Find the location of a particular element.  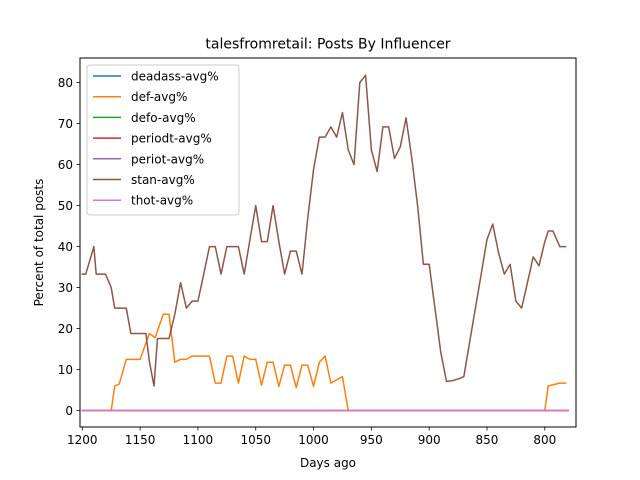

legend-label-2: defo-avg% is located at coordinates (163, 118).